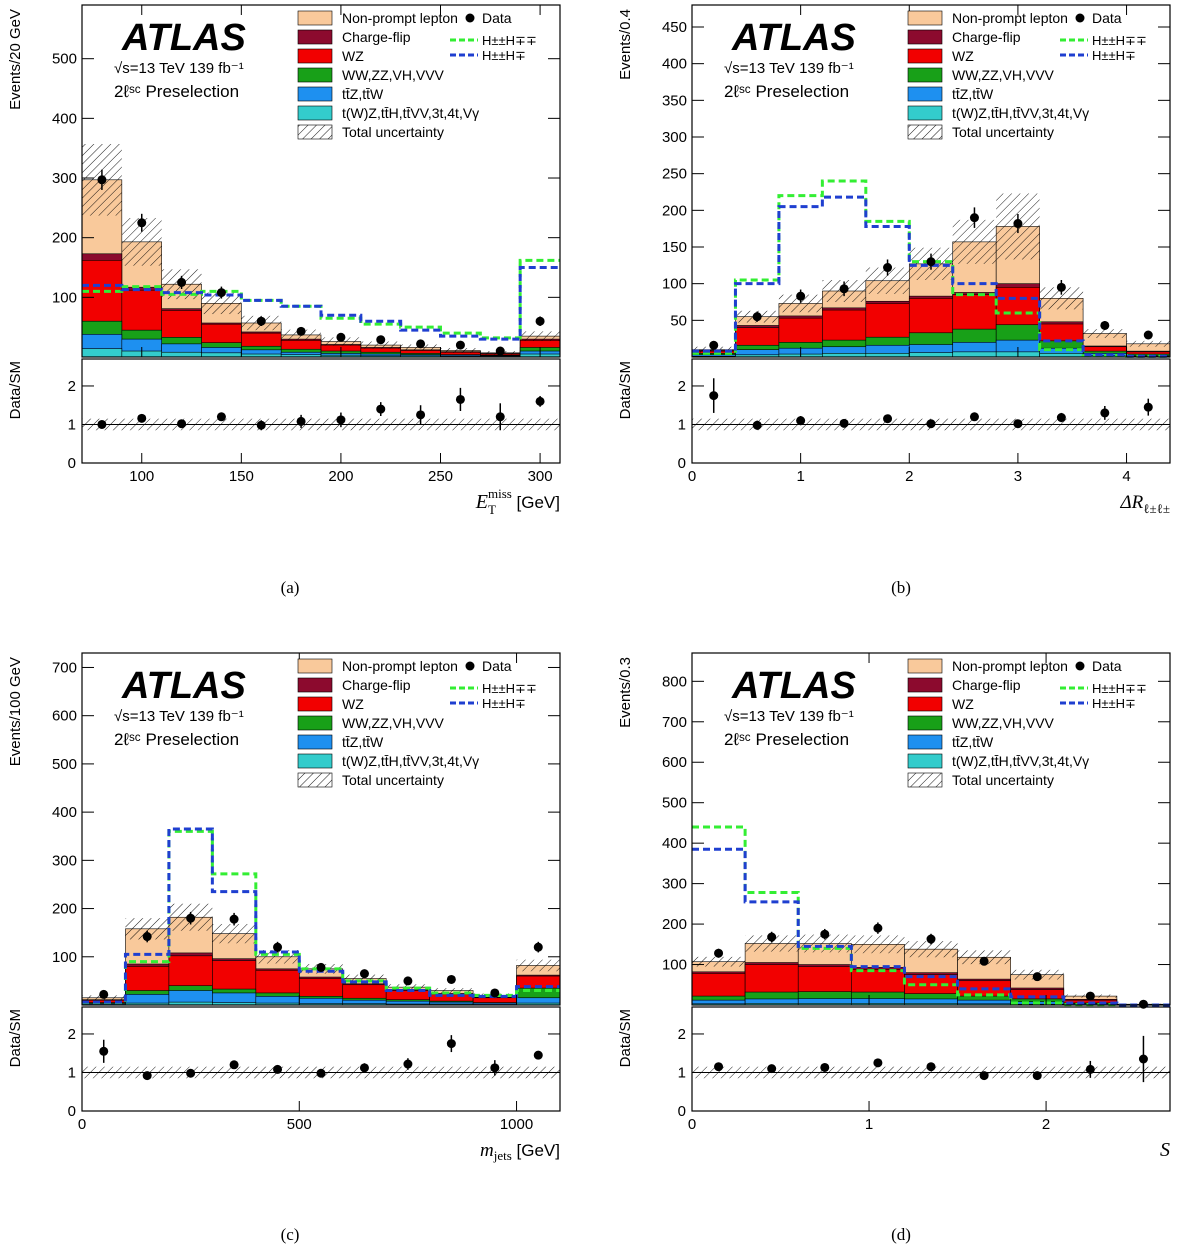 The image size is (1184, 1253). What do you see at coordinates (440, 476) in the screenshot?
I see `x-tick-label: 250` at bounding box center [440, 476].